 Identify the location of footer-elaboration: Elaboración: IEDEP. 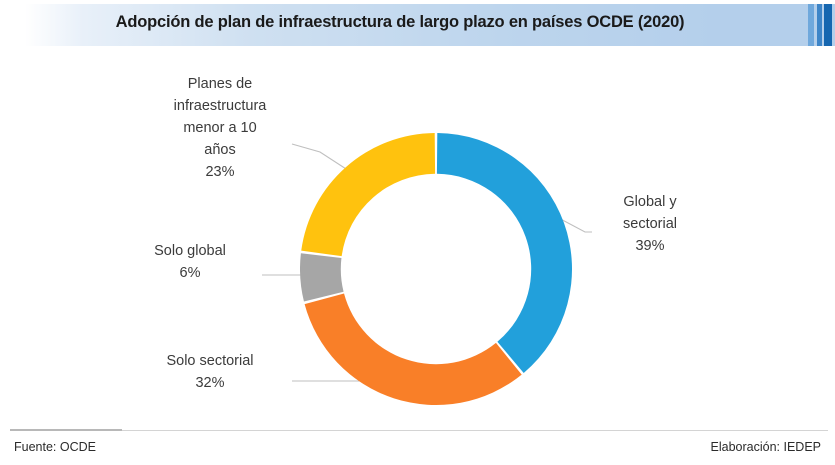
(765, 447).